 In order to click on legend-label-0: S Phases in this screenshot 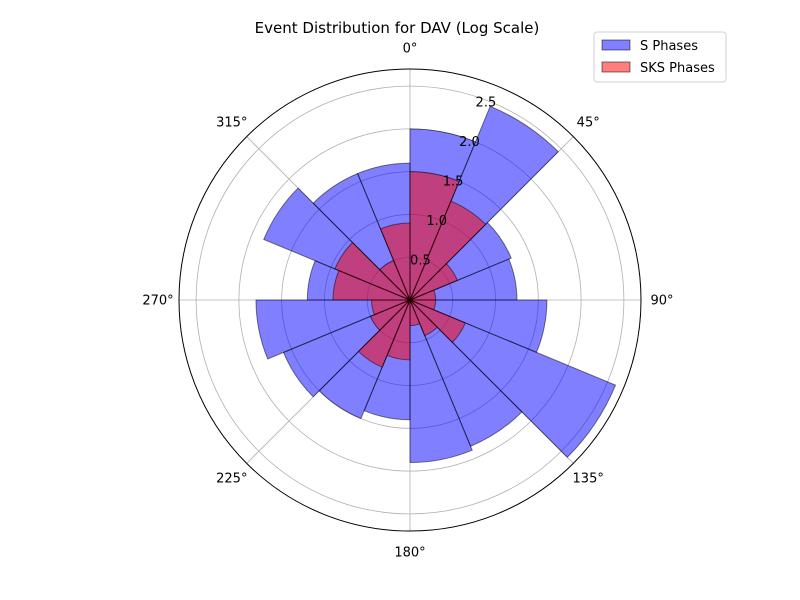, I will do `click(669, 46)`.